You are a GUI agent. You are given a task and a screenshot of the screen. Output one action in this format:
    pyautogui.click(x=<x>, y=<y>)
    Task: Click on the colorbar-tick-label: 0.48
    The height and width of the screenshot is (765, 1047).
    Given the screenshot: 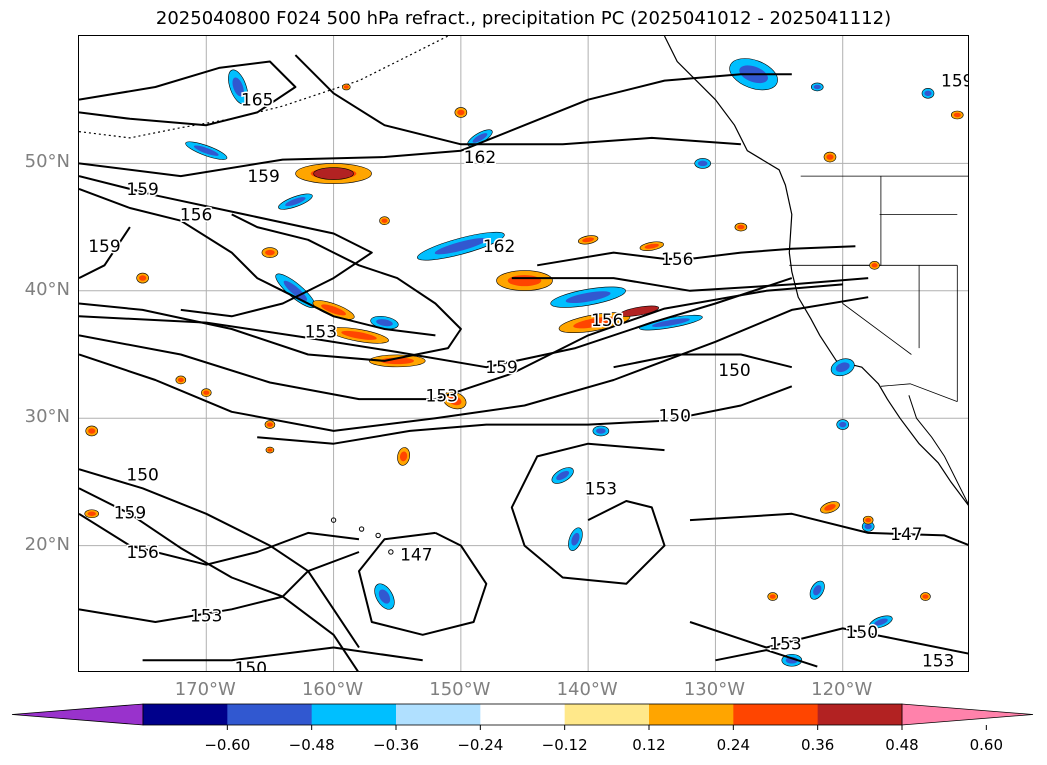 What is the action you would take?
    pyautogui.click(x=902, y=745)
    